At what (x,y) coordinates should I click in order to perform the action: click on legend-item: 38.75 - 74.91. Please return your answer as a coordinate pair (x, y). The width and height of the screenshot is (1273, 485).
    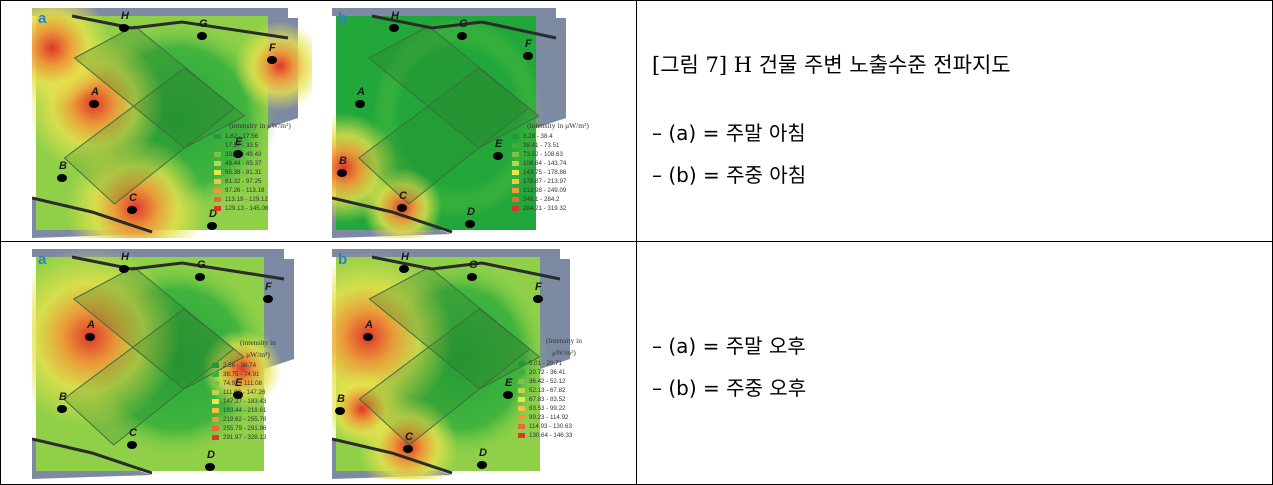
    Looking at the image, I should click on (258, 374).